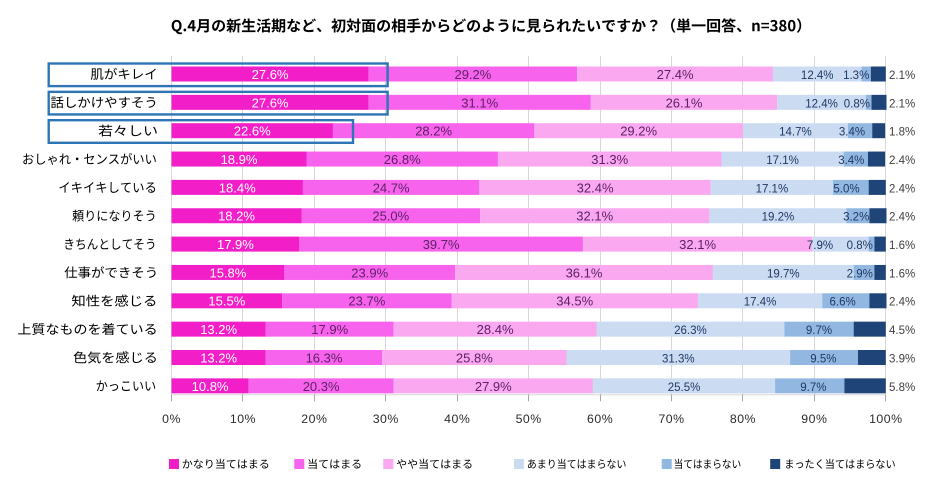 Image resolution: width=929 pixels, height=496 pixels. I want to click on svg-text: 32.4%, so click(595, 187).